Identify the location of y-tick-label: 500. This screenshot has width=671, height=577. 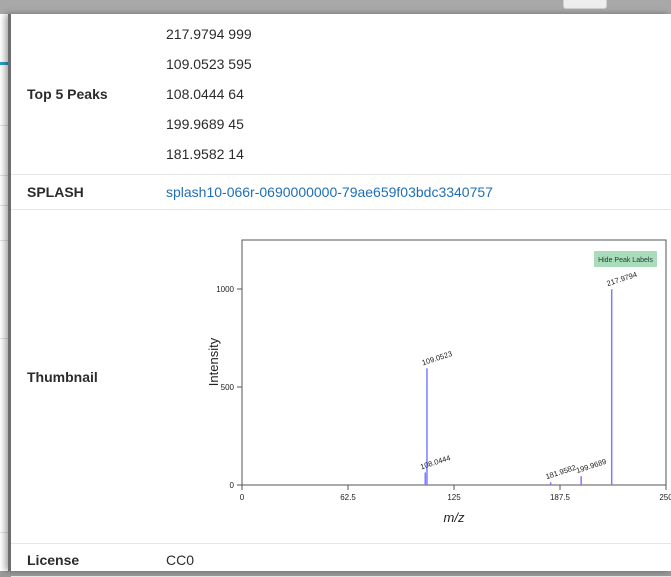
(228, 387).